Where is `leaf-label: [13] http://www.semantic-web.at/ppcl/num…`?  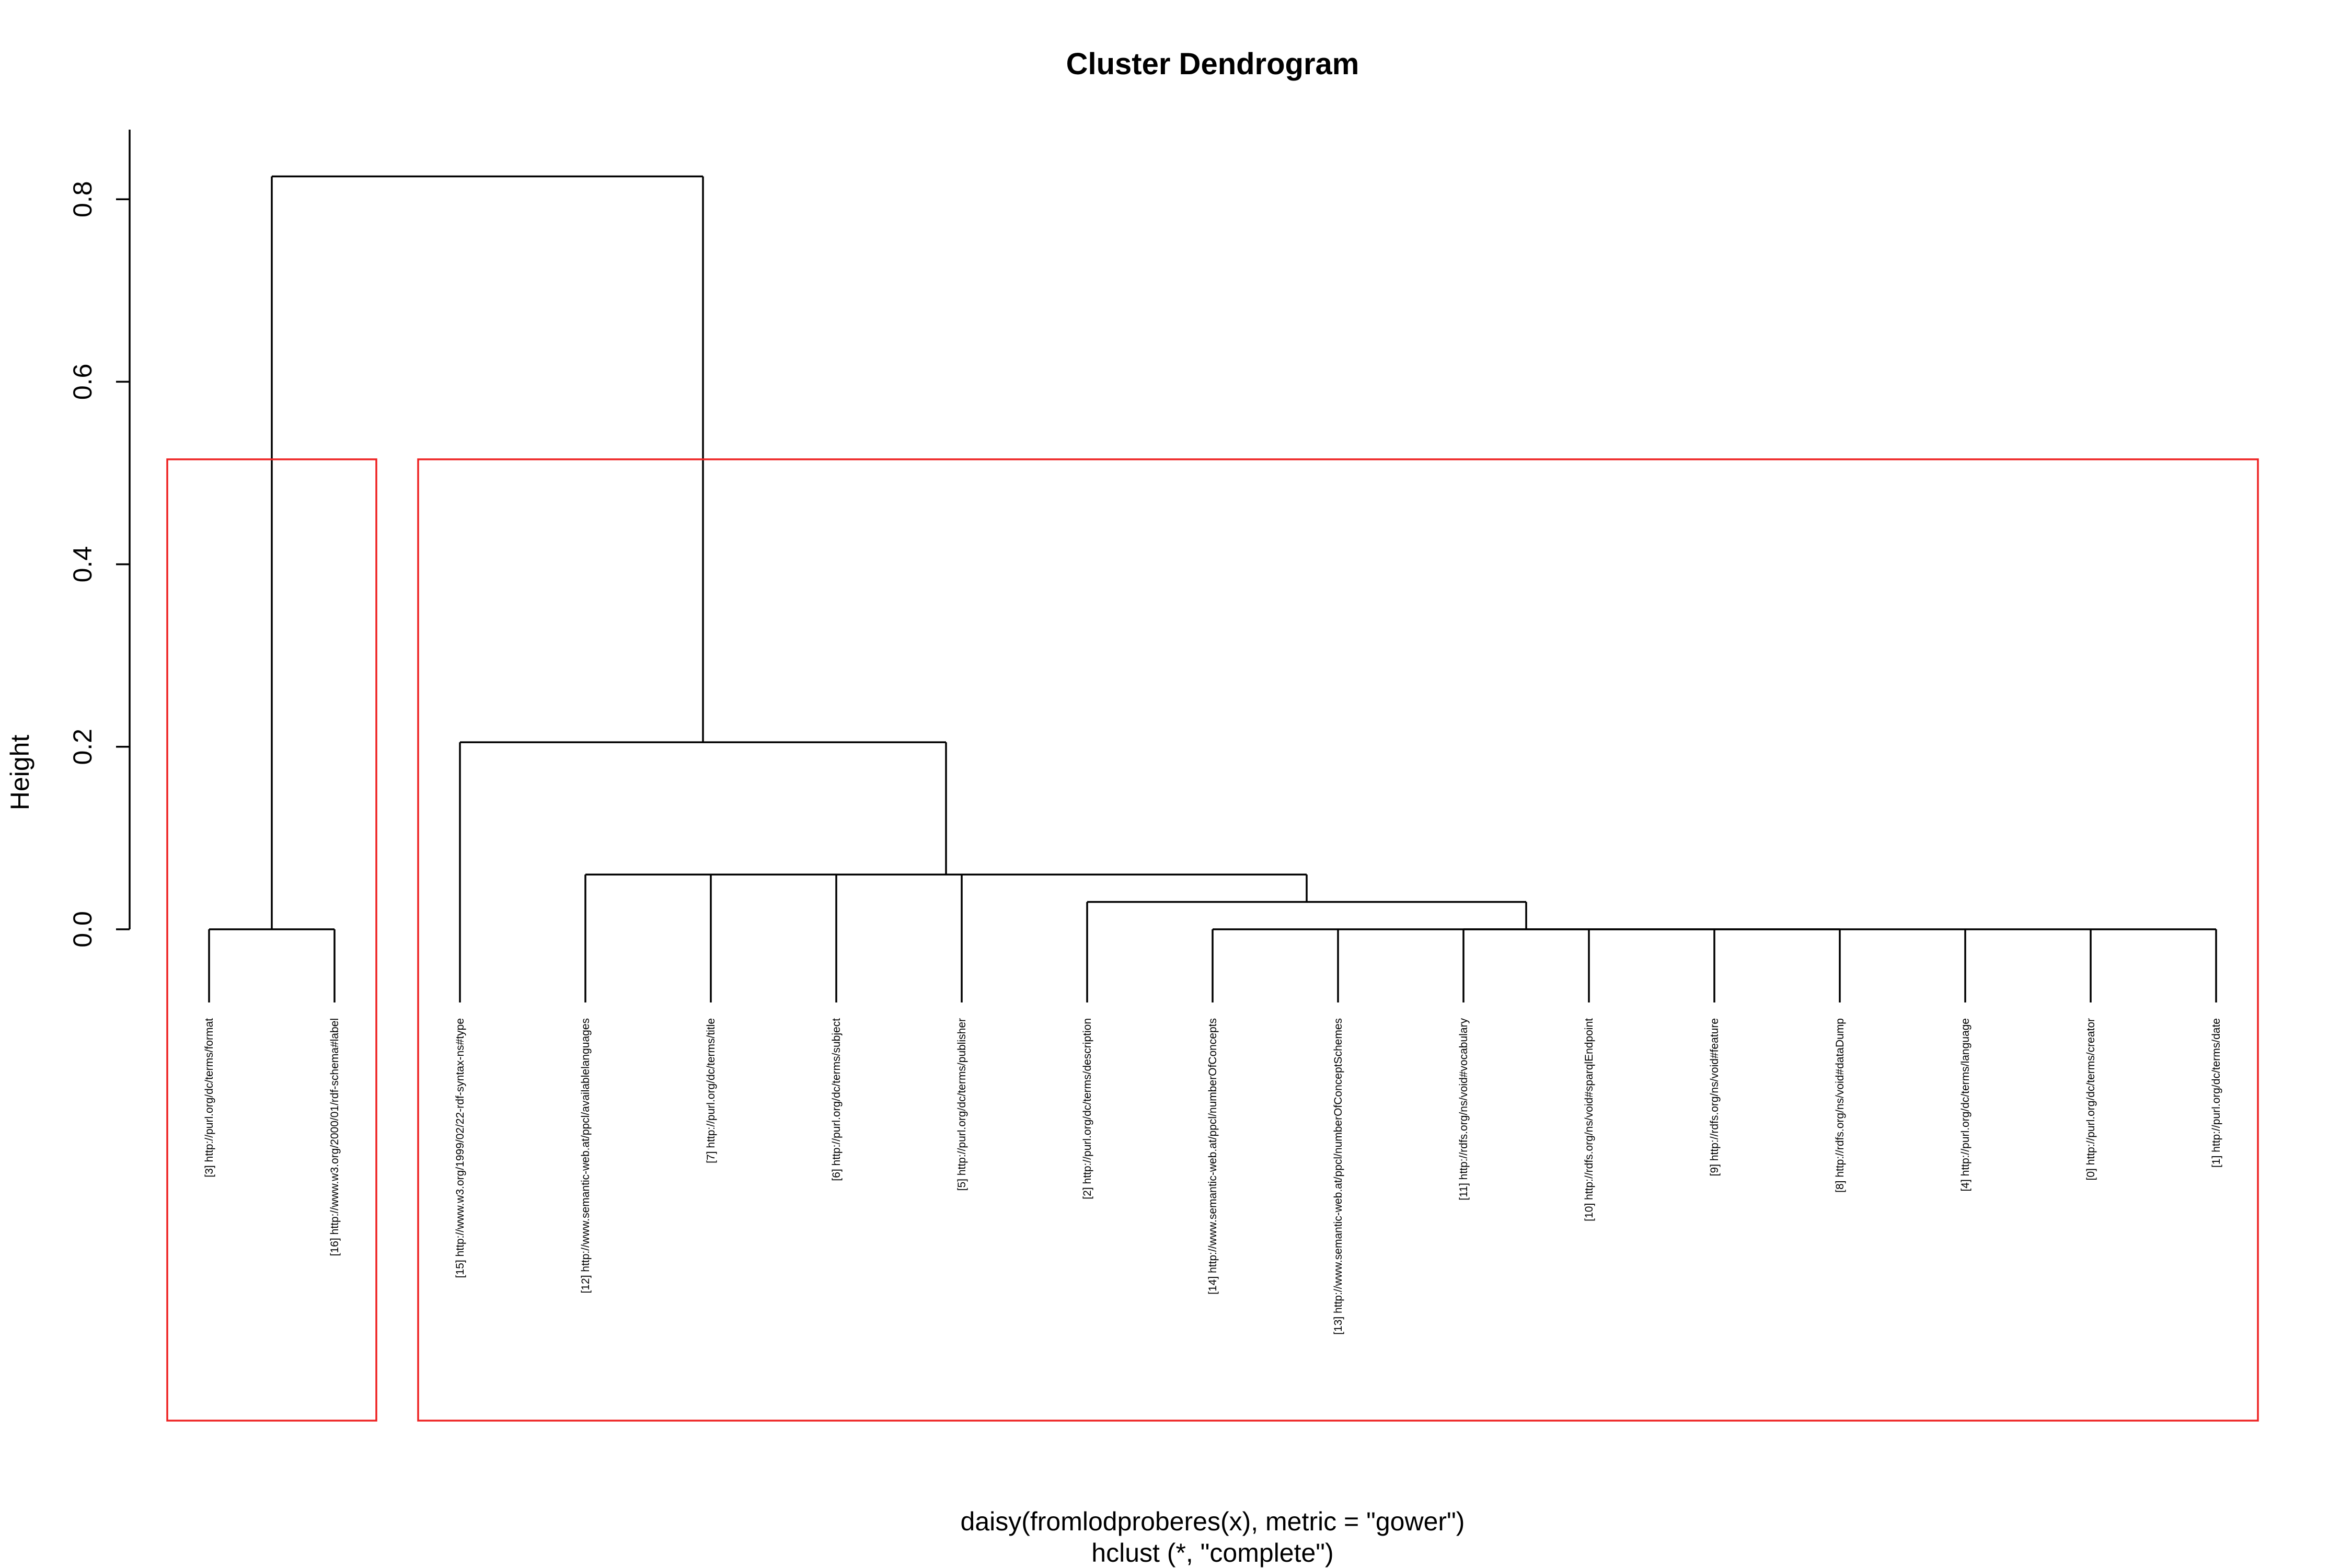 leaf-label: [13] http://www.semantic-web.at/ppcl/num… is located at coordinates (1338, 1176).